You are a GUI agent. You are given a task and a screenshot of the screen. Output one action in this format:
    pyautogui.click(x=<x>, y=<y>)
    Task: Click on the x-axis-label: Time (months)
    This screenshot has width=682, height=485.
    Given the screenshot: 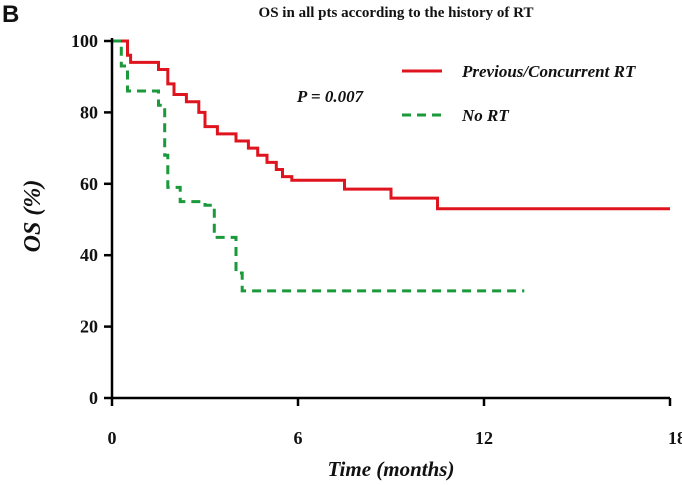 What is the action you would take?
    pyautogui.click(x=391, y=469)
    